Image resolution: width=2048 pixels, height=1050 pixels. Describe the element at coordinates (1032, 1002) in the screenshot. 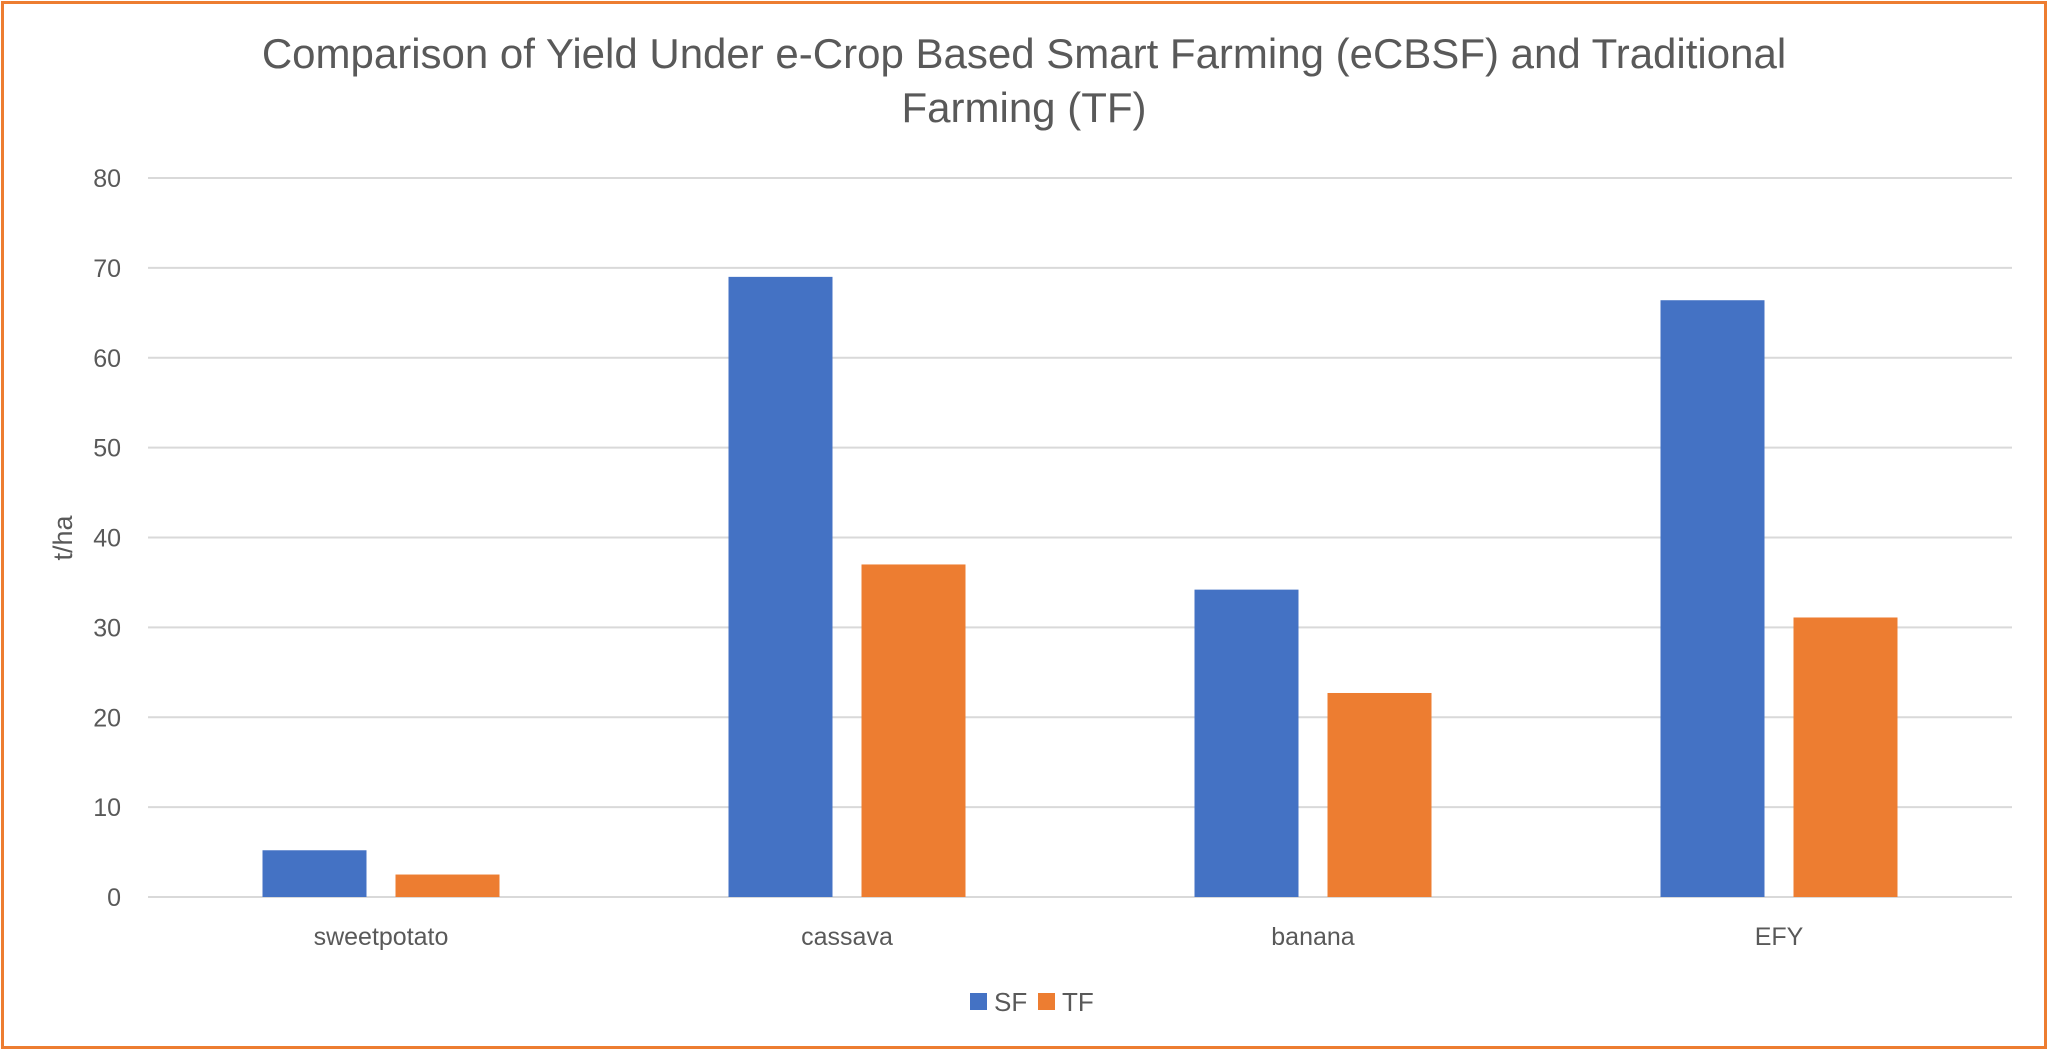

I see `legend: SF TF` at that location.